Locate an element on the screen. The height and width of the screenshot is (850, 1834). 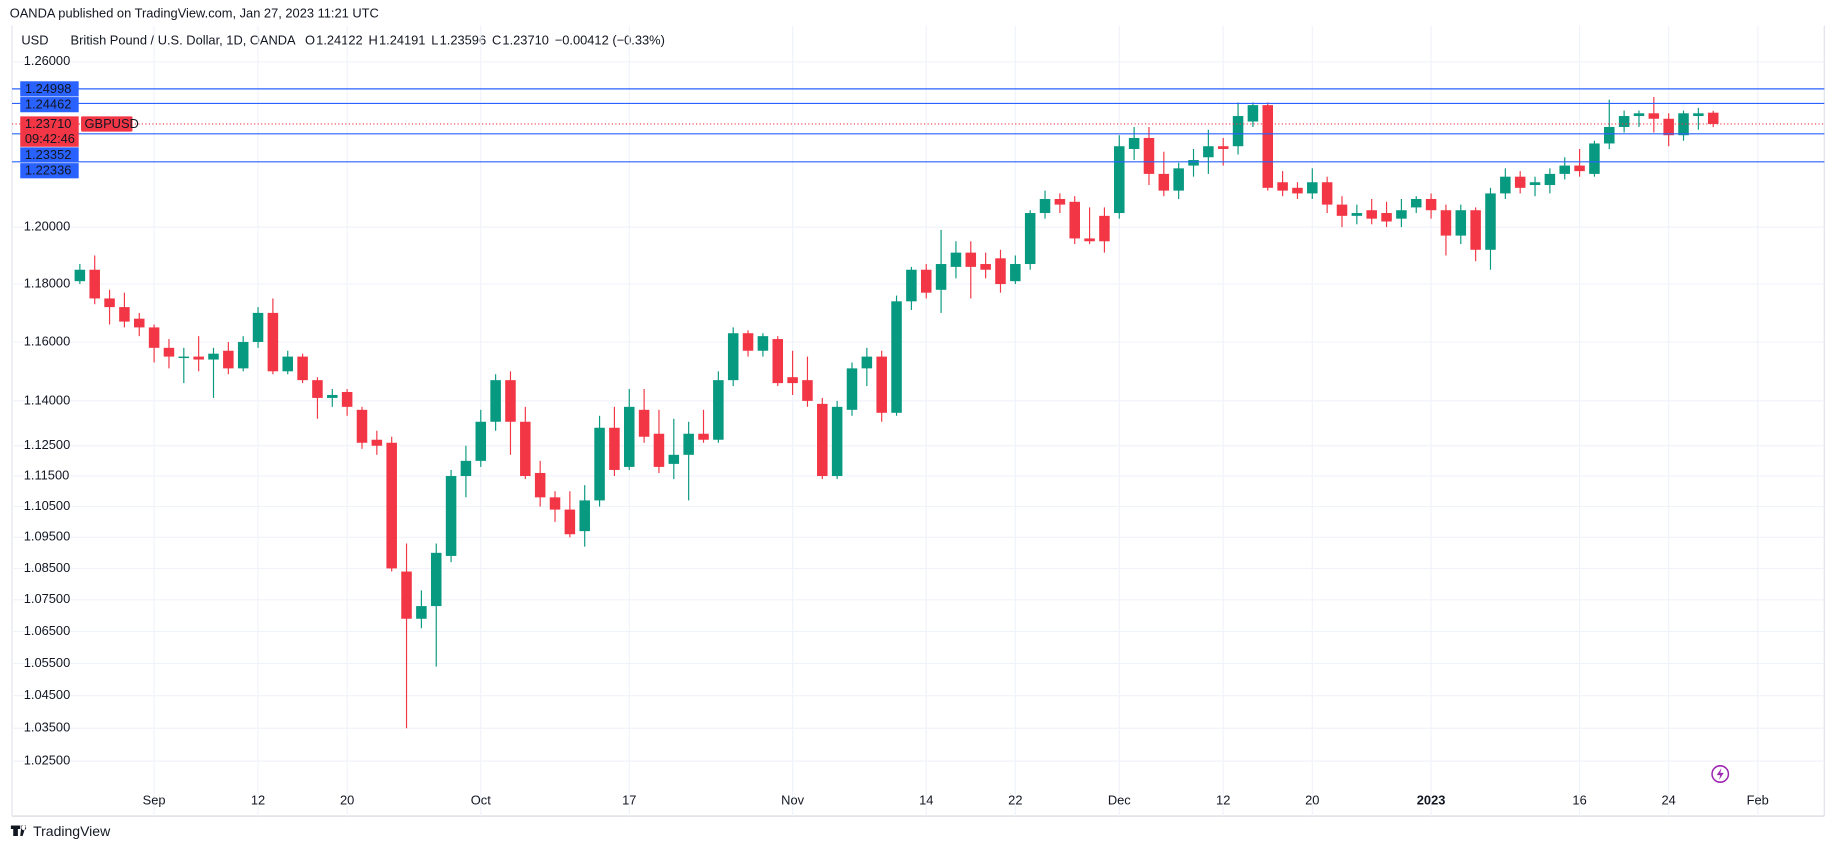
last-price-label: 1.23710 is located at coordinates (48, 123).